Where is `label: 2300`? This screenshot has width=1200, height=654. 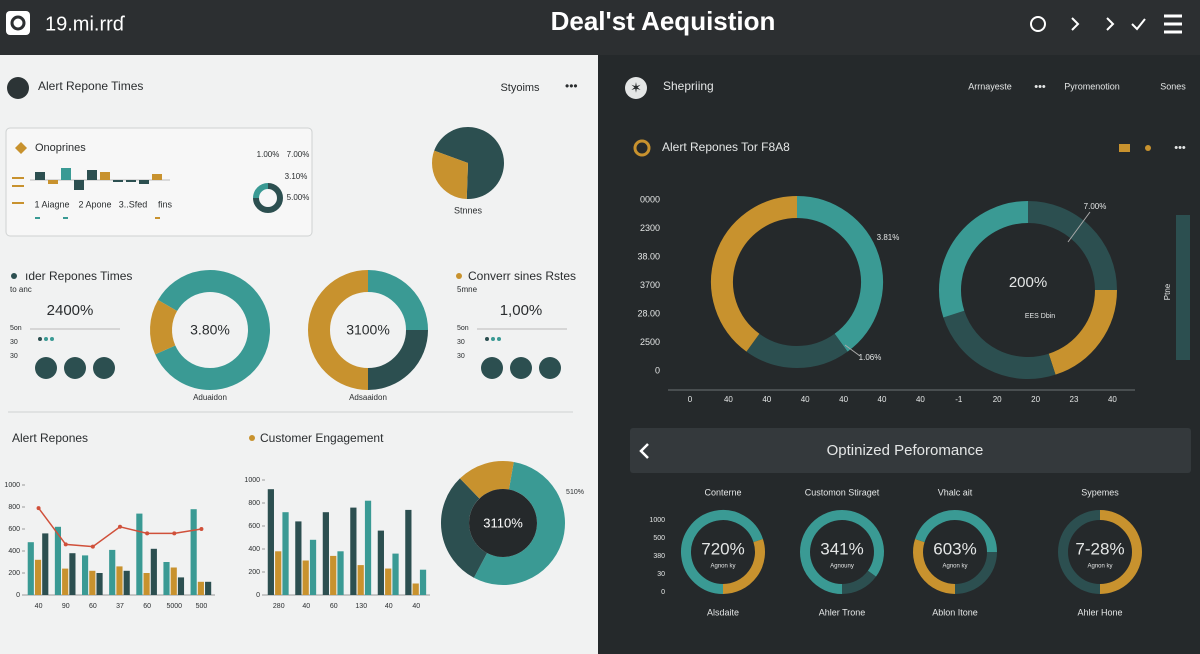 label: 2300 is located at coordinates (650, 228).